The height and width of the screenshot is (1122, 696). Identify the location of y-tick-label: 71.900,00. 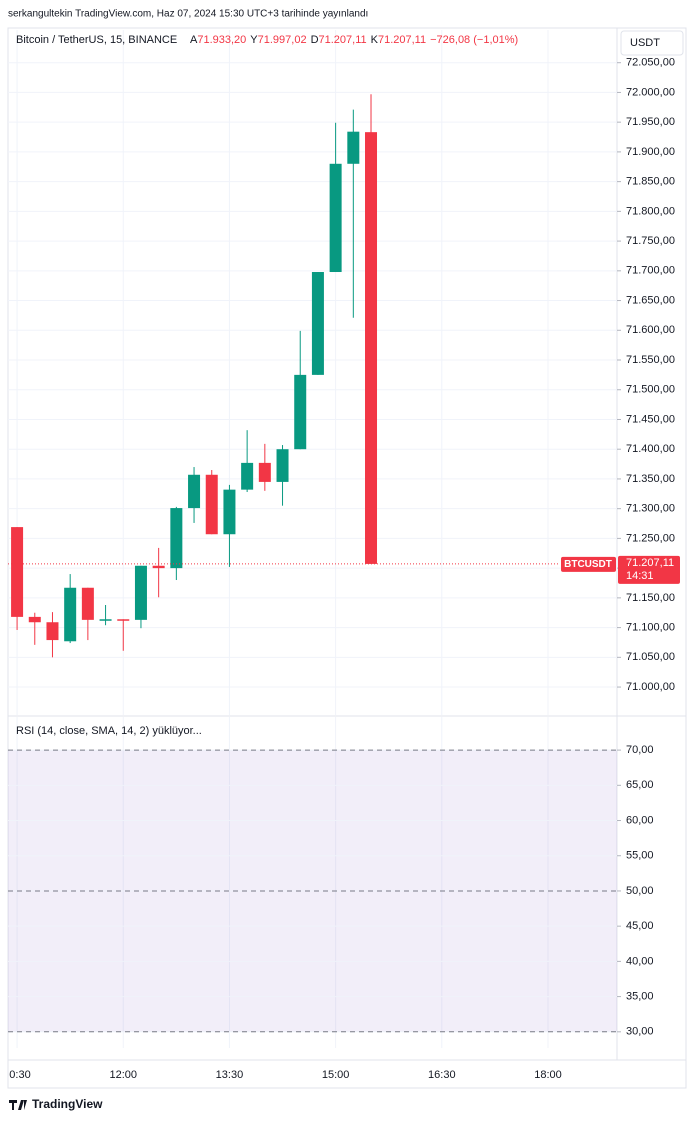
(650, 152).